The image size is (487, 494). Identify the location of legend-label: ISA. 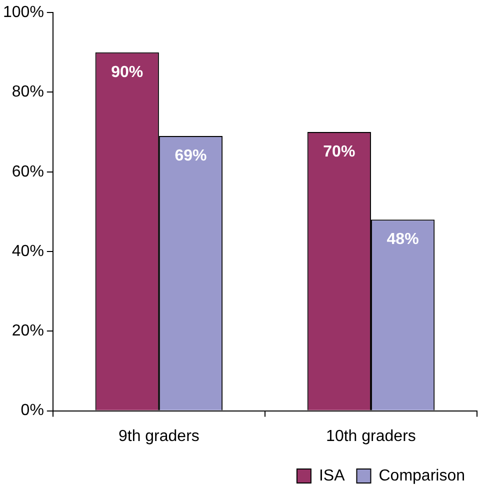
(332, 475).